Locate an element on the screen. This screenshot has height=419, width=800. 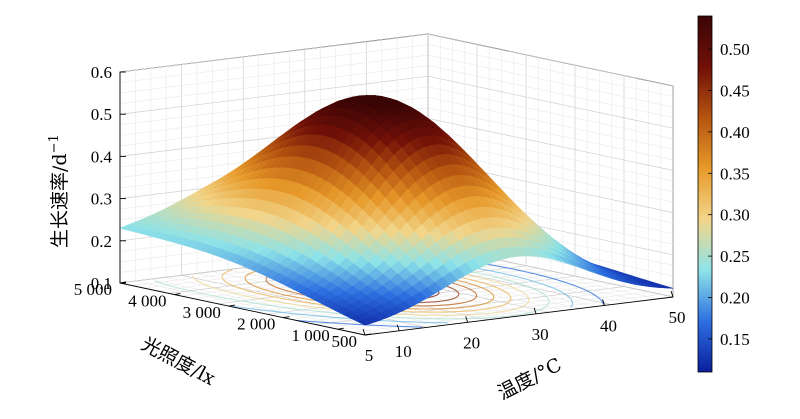
z-tick-label: 0.5 is located at coordinates (101, 114).